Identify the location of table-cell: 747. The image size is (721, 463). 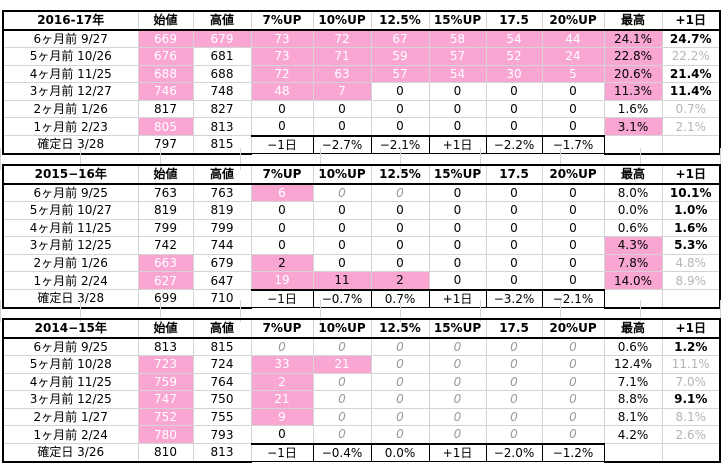
(165, 399).